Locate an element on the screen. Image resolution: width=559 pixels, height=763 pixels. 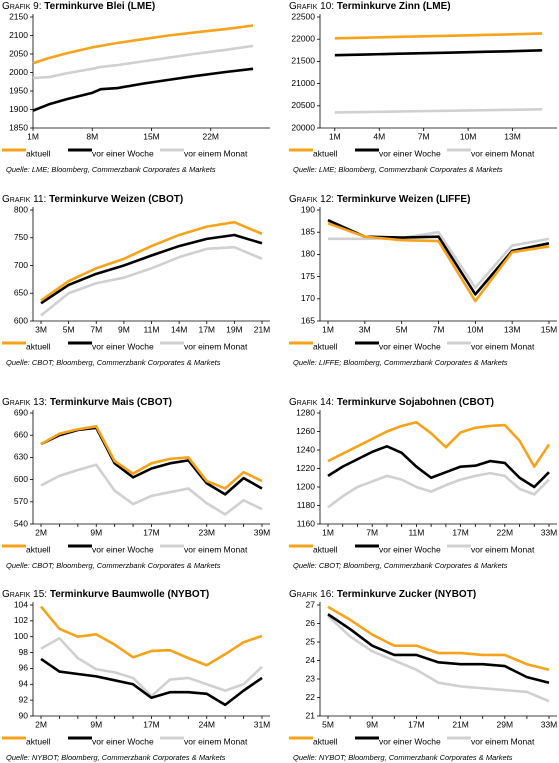
y-tick-label: 600 is located at coordinates (21, 320).